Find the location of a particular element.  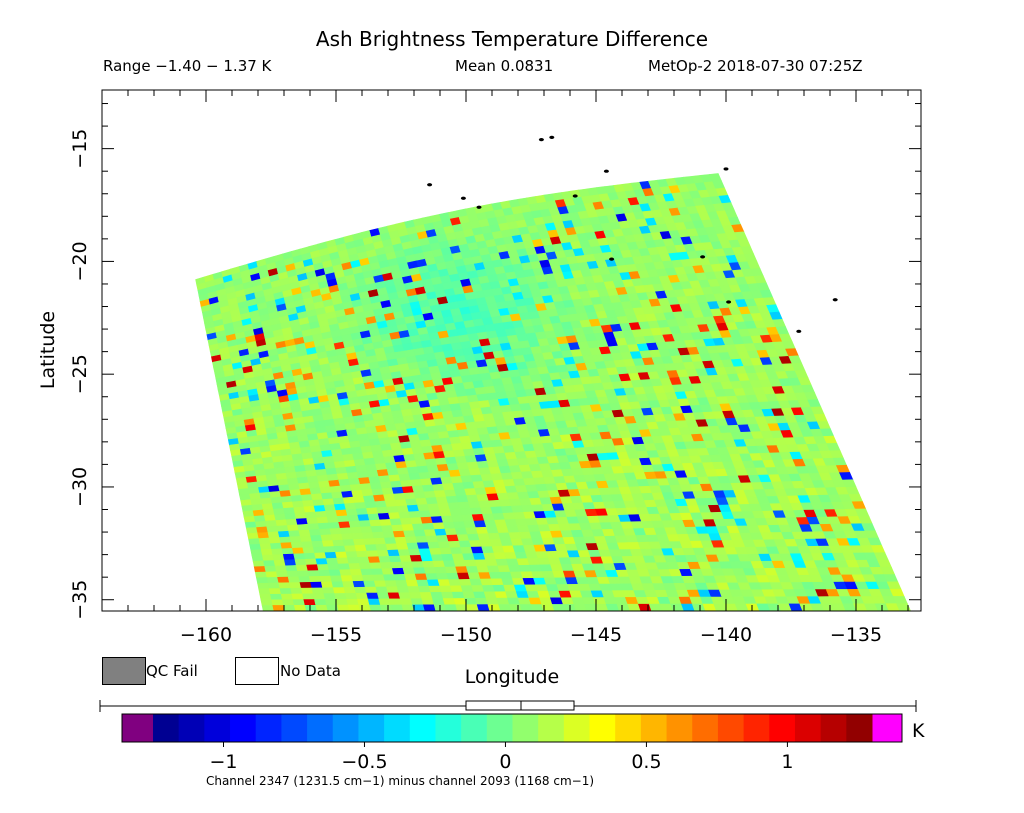

mean-readout: Mean 0.0831 is located at coordinates (504, 66).